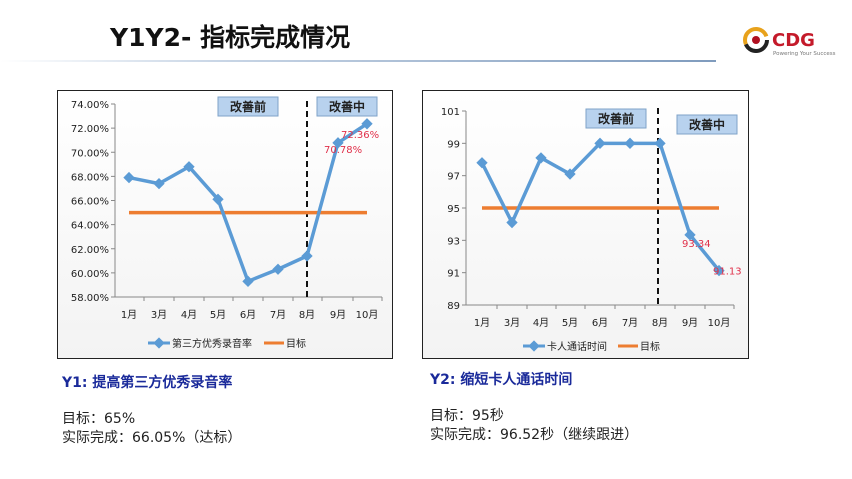 This screenshot has width=852, height=479. What do you see at coordinates (99, 419) in the screenshot?
I see `y1-target: 目标：65%` at bounding box center [99, 419].